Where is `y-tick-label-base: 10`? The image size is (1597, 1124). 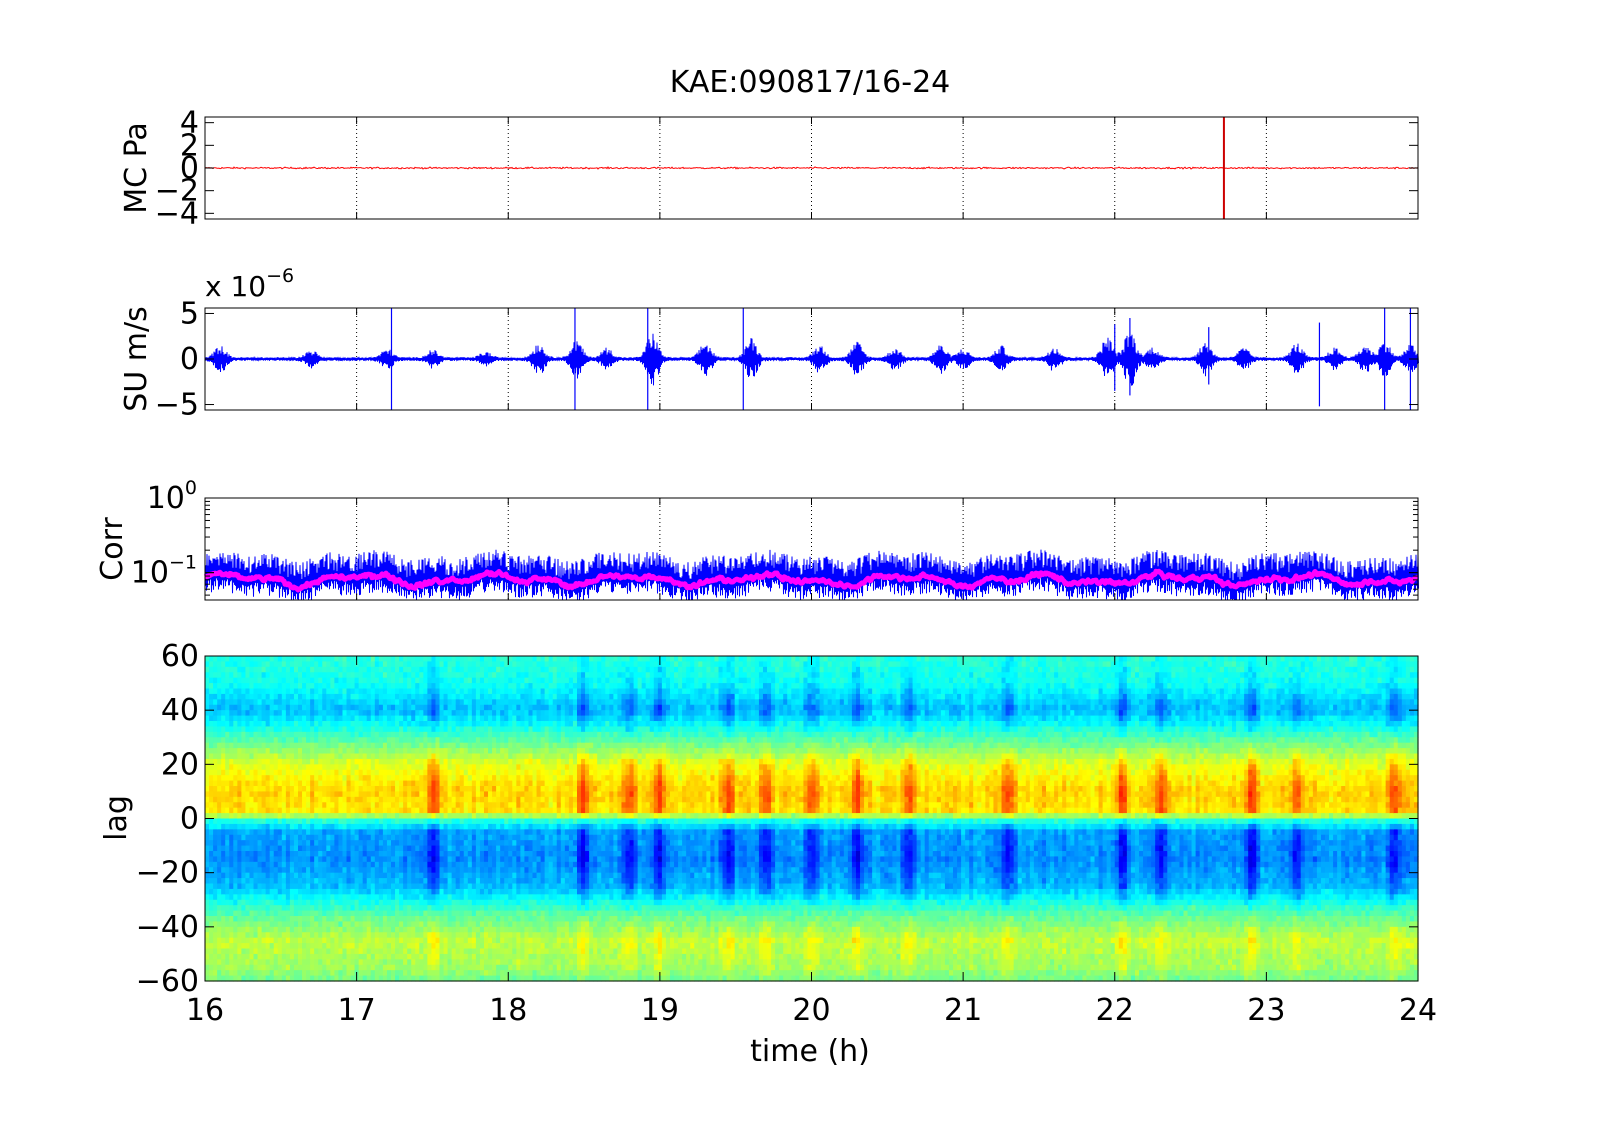
y-tick-label-base: 10 is located at coordinates (150, 573).